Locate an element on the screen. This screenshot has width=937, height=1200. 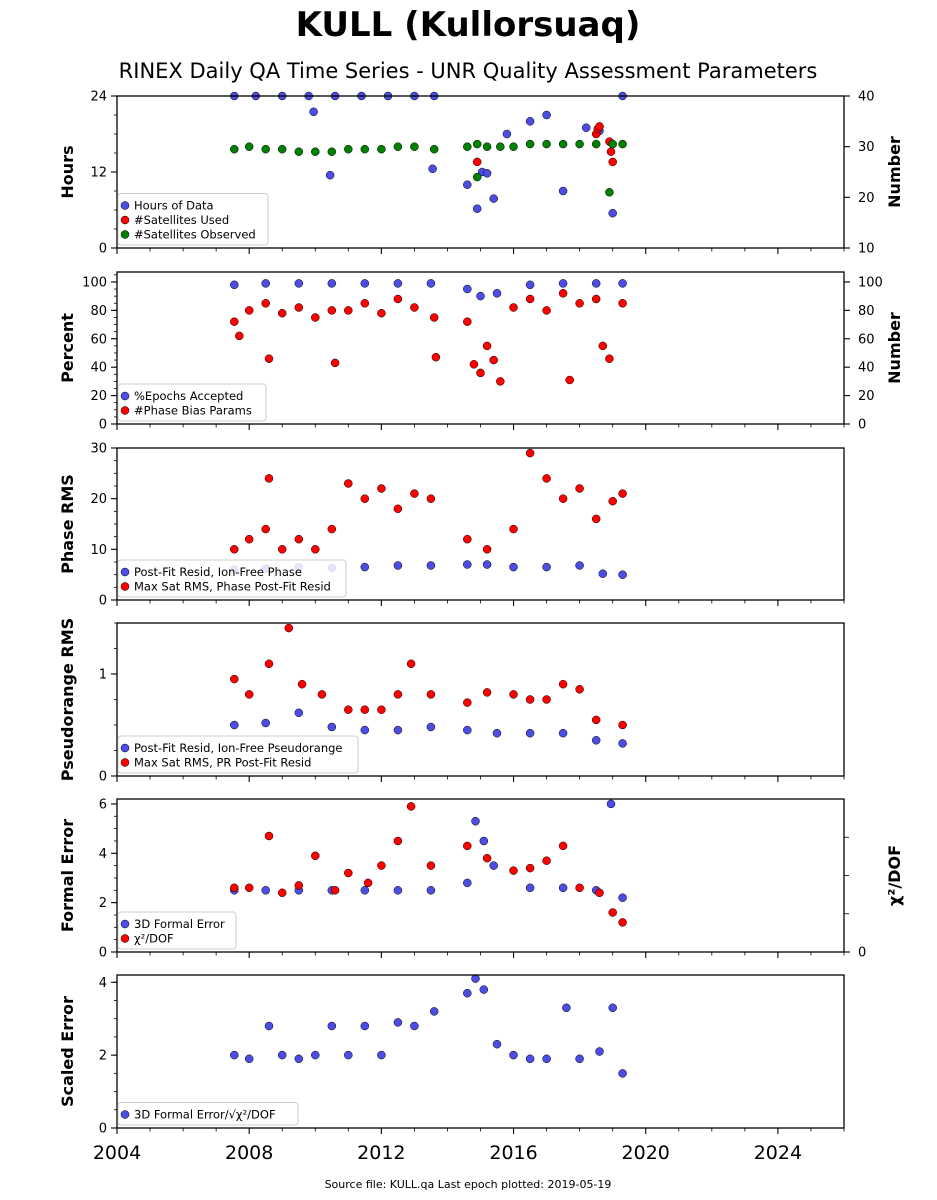
y-tick-label: 1 is located at coordinates (103, 675).